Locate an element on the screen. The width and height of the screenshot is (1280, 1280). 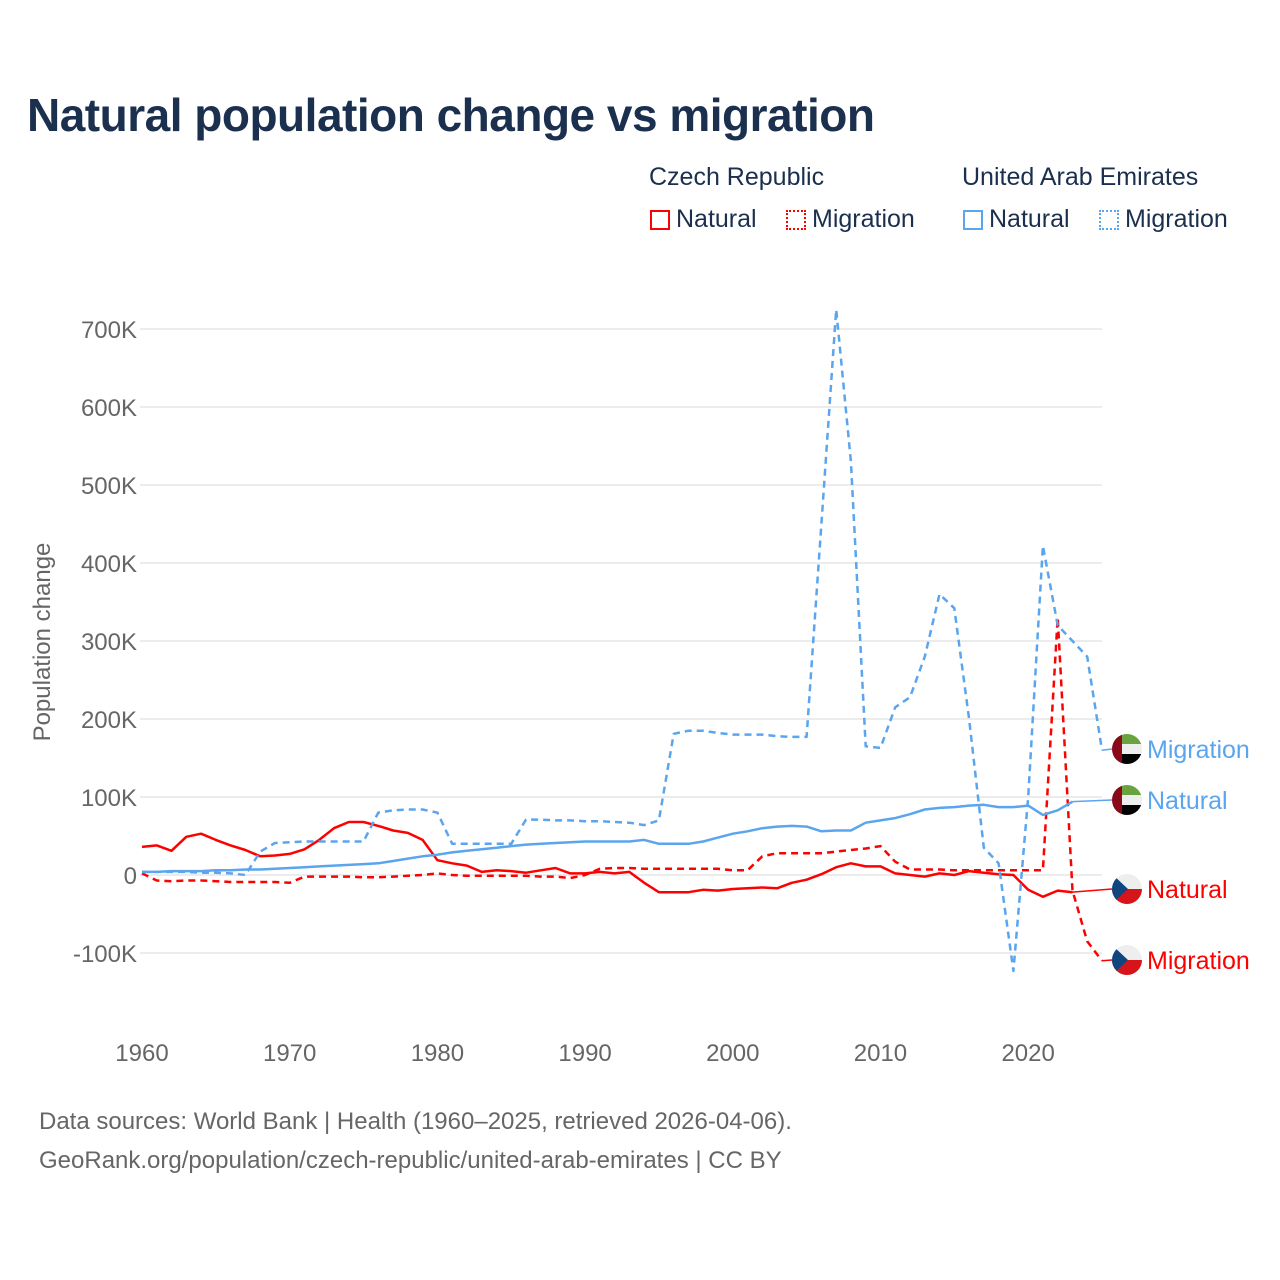
x-tick-label: 1960 is located at coordinates (141, 1053).